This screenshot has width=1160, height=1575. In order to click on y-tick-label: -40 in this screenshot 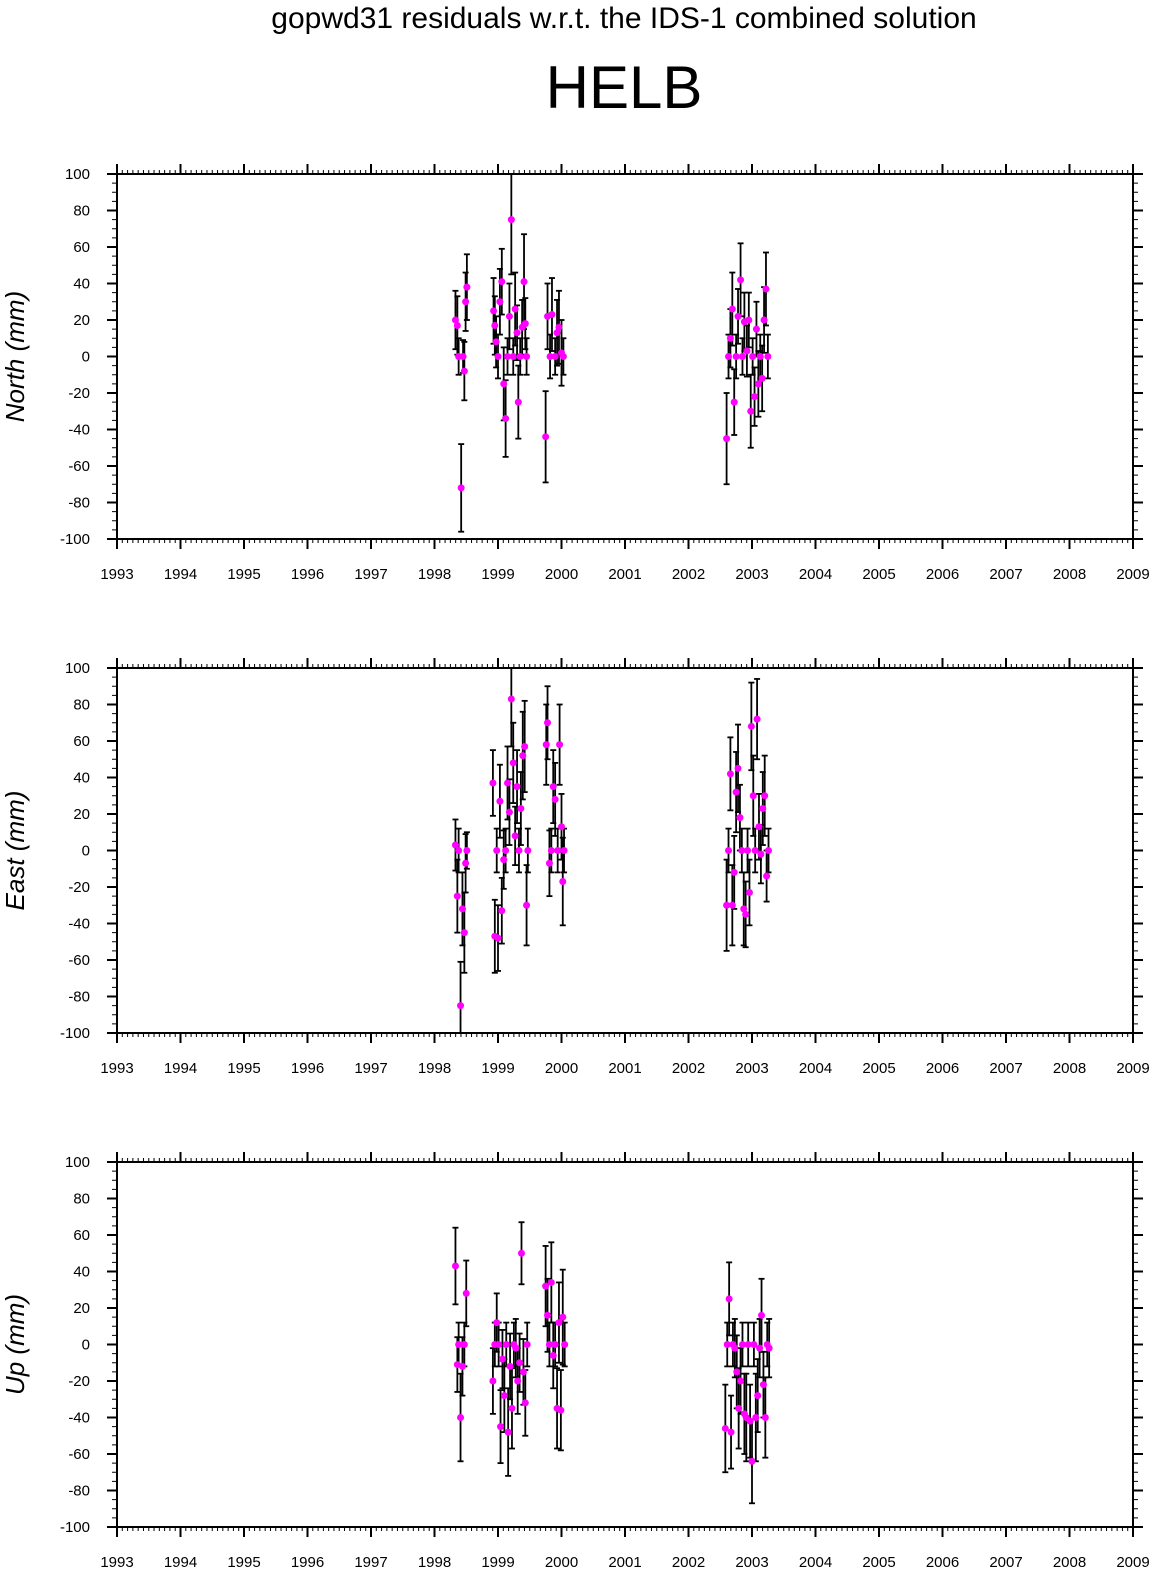, I will do `click(79, 430)`.